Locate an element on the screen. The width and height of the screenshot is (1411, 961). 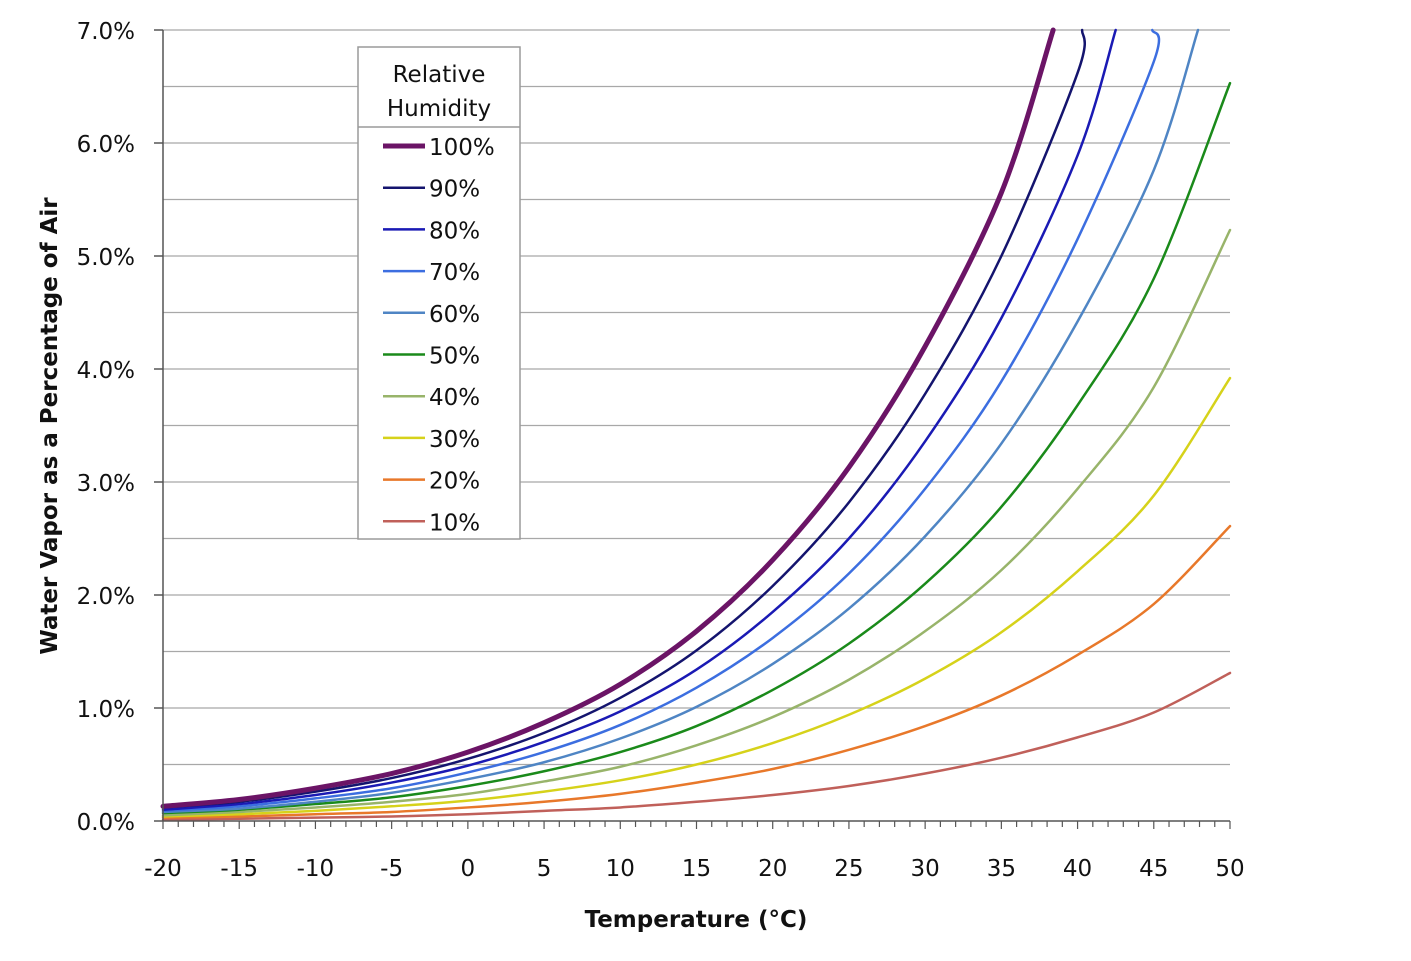
legend-box is located at coordinates (439, 293).